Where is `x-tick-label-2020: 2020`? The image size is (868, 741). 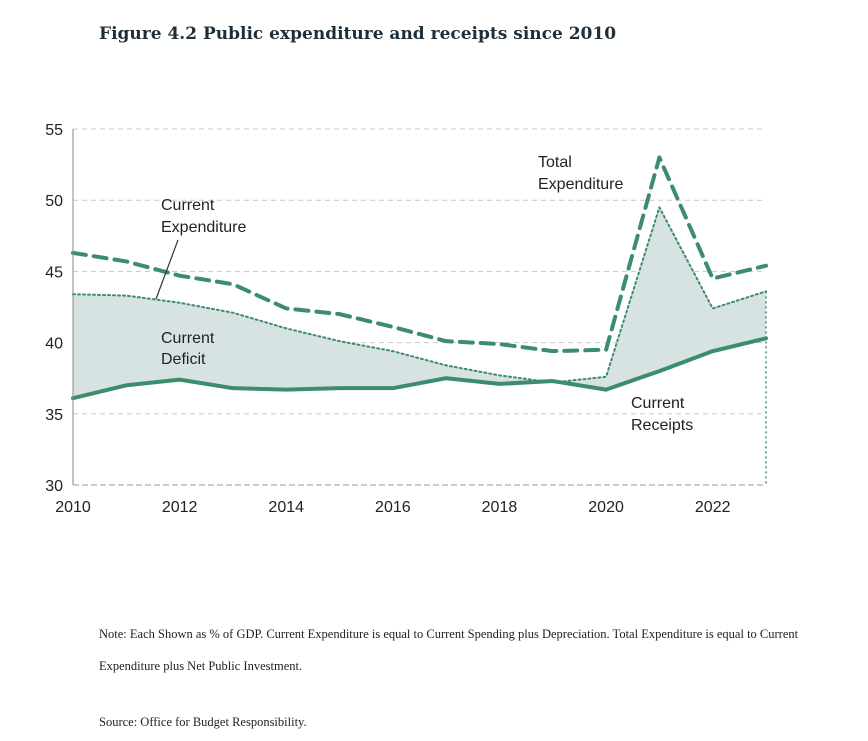 x-tick-label-2020: 2020 is located at coordinates (606, 507).